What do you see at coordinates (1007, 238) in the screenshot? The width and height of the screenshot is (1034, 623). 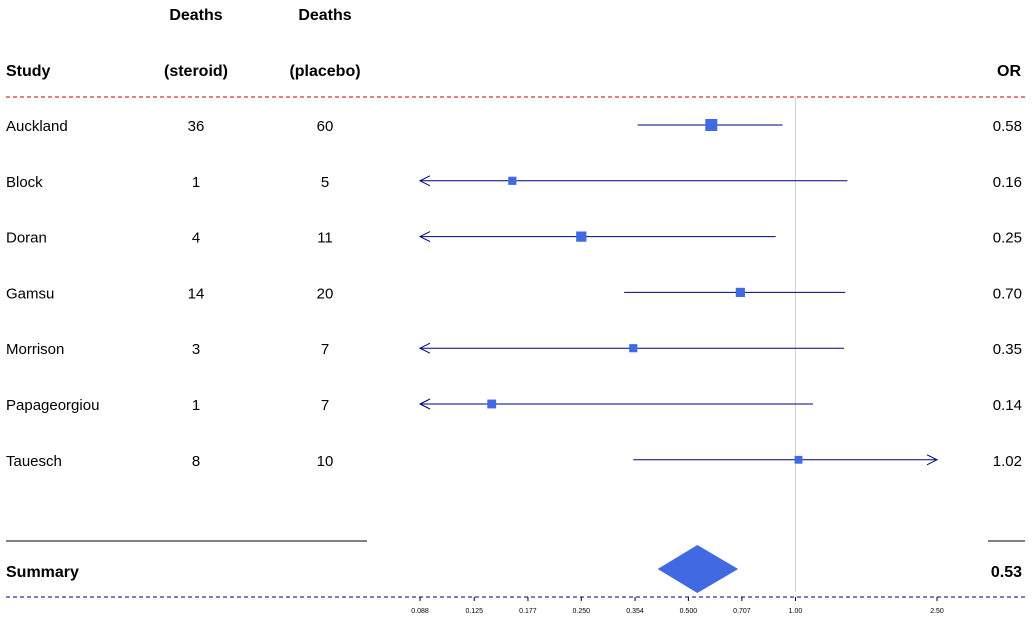 I see `or-value: 0.25` at bounding box center [1007, 238].